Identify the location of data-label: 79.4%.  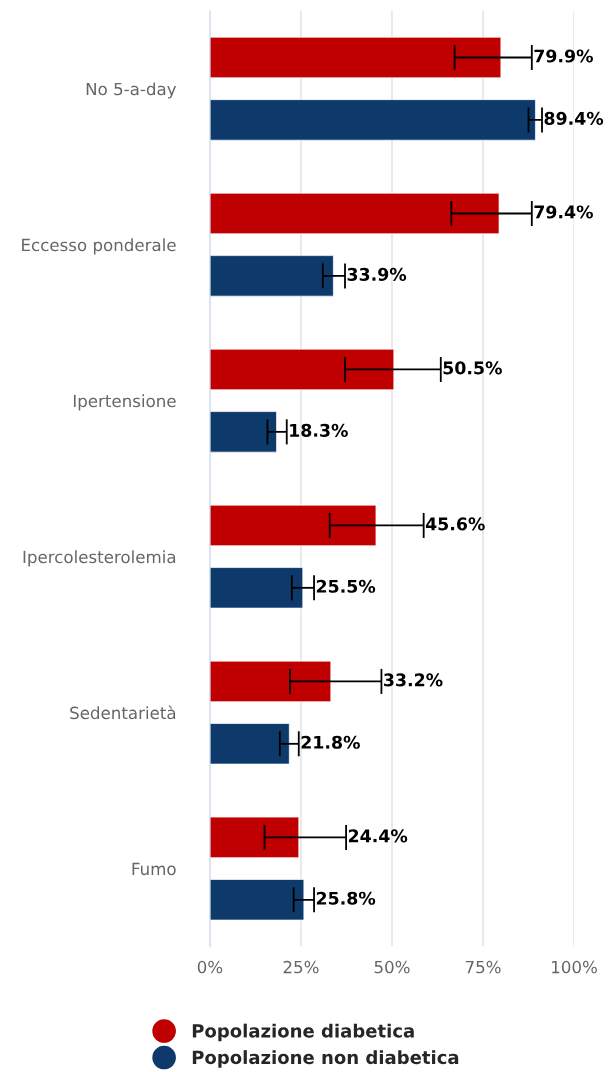
(563, 212).